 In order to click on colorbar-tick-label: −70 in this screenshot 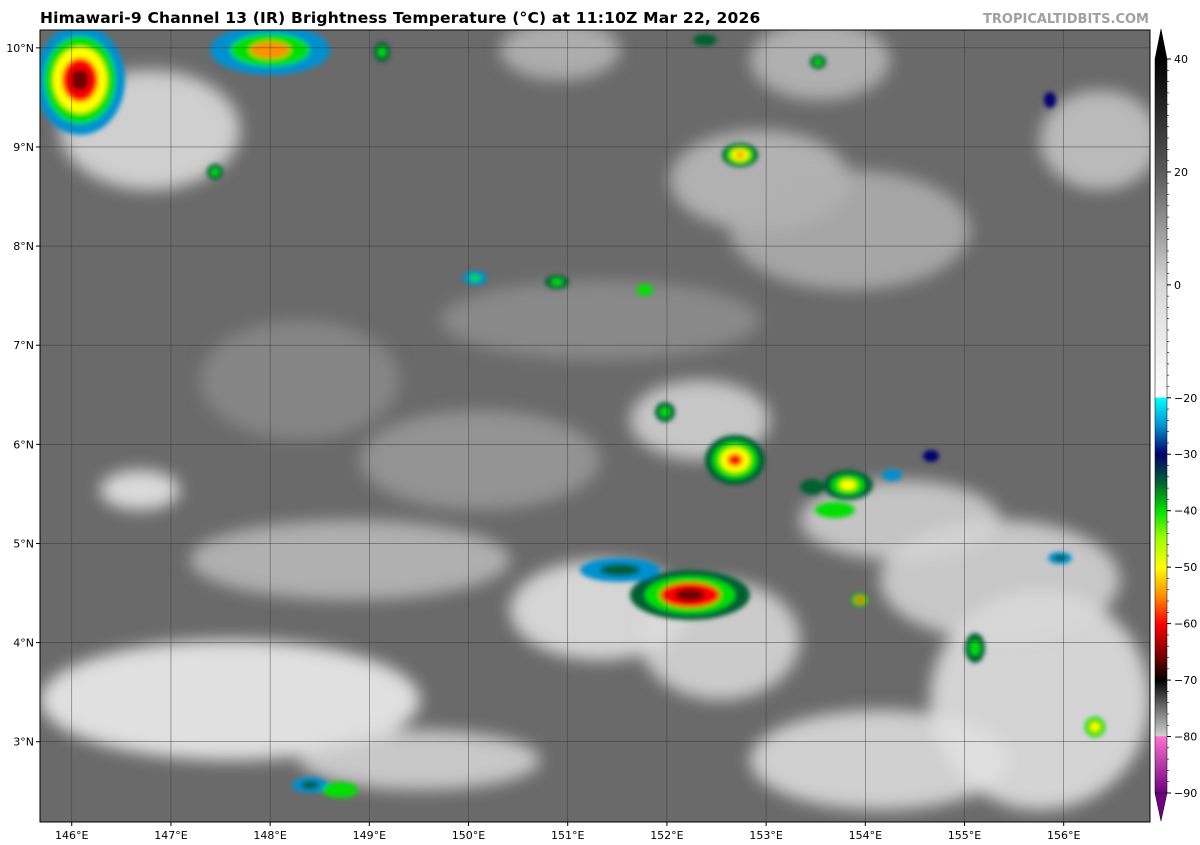, I will do `click(1185, 680)`.